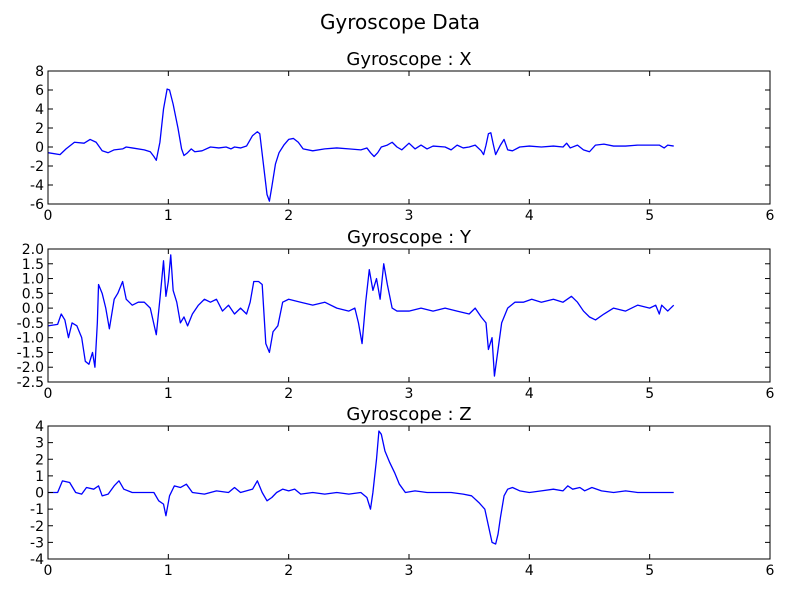 This screenshot has height=600, width=800. I want to click on y-tick-label: -2.0, so click(30, 368).